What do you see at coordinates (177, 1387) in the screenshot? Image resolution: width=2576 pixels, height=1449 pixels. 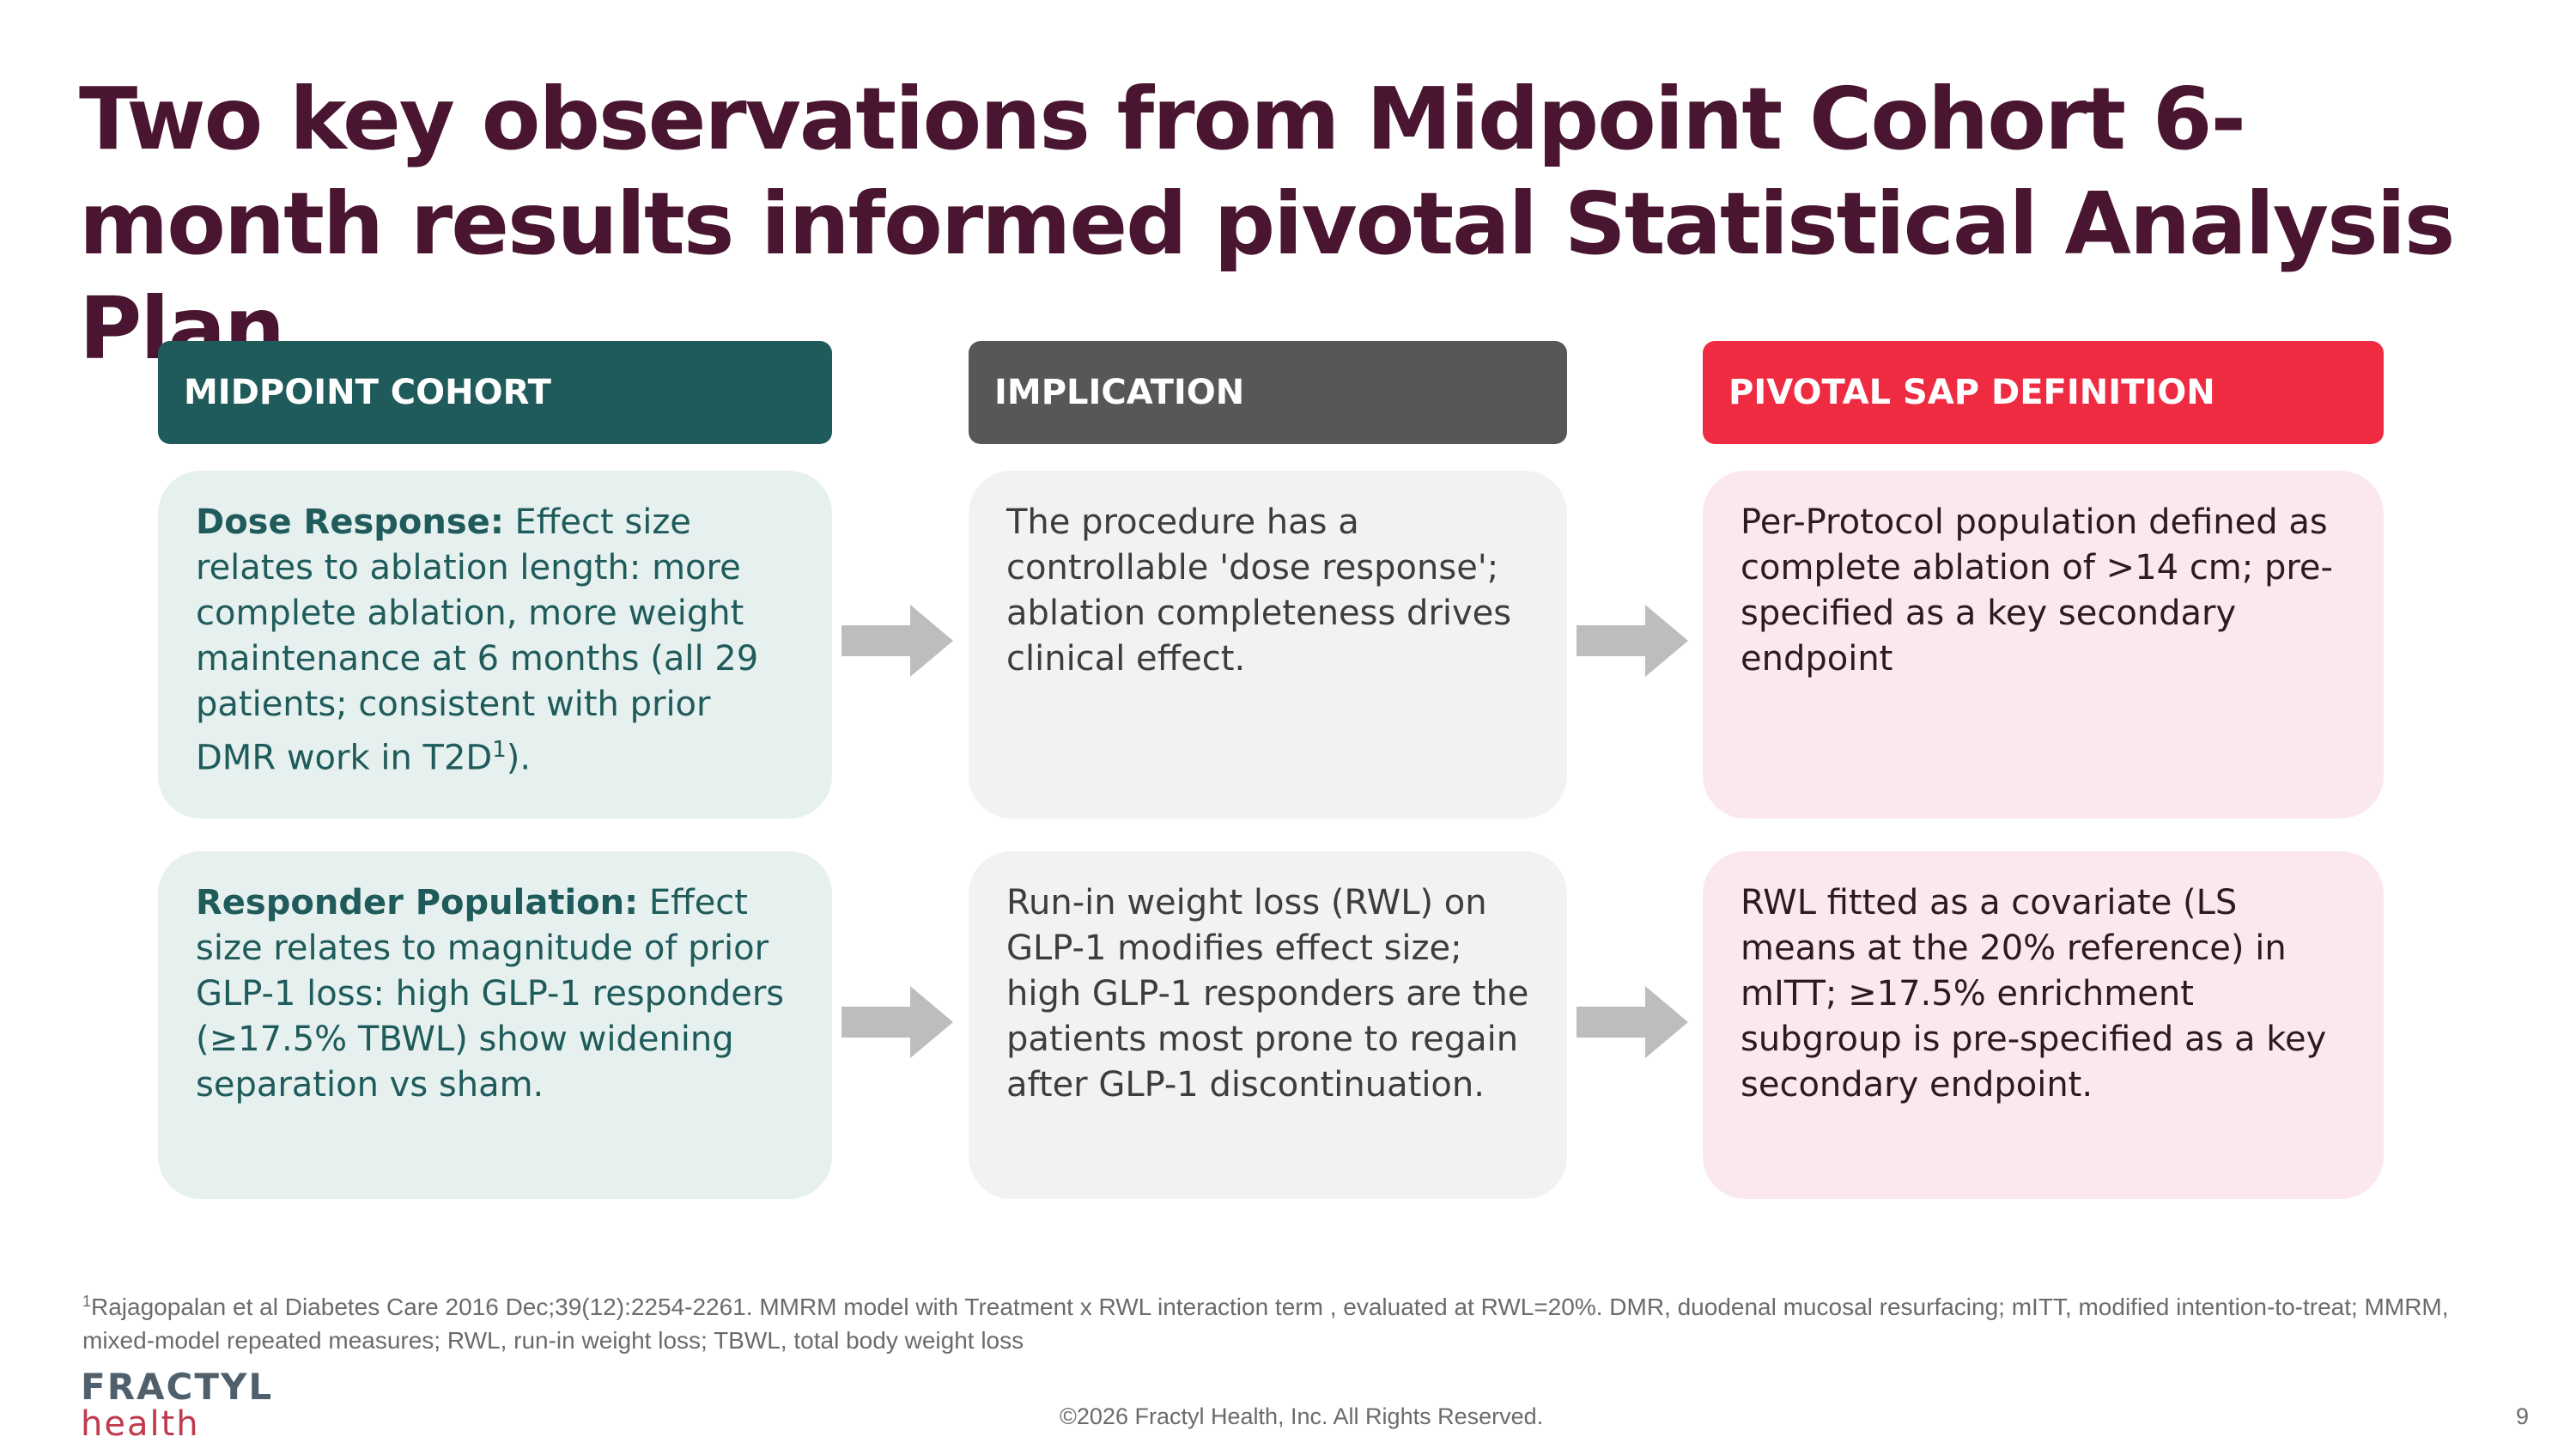 I see `logo-wordmark-top: FRACTYL` at bounding box center [177, 1387].